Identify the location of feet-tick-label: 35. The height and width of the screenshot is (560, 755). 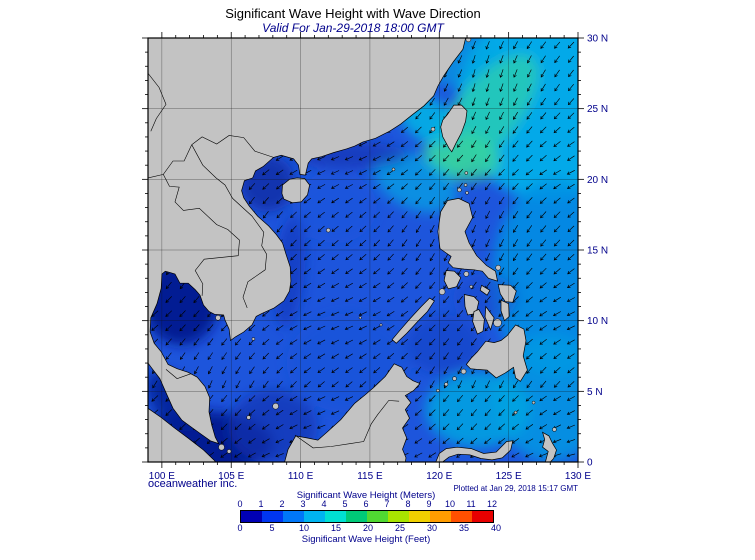
(464, 528).